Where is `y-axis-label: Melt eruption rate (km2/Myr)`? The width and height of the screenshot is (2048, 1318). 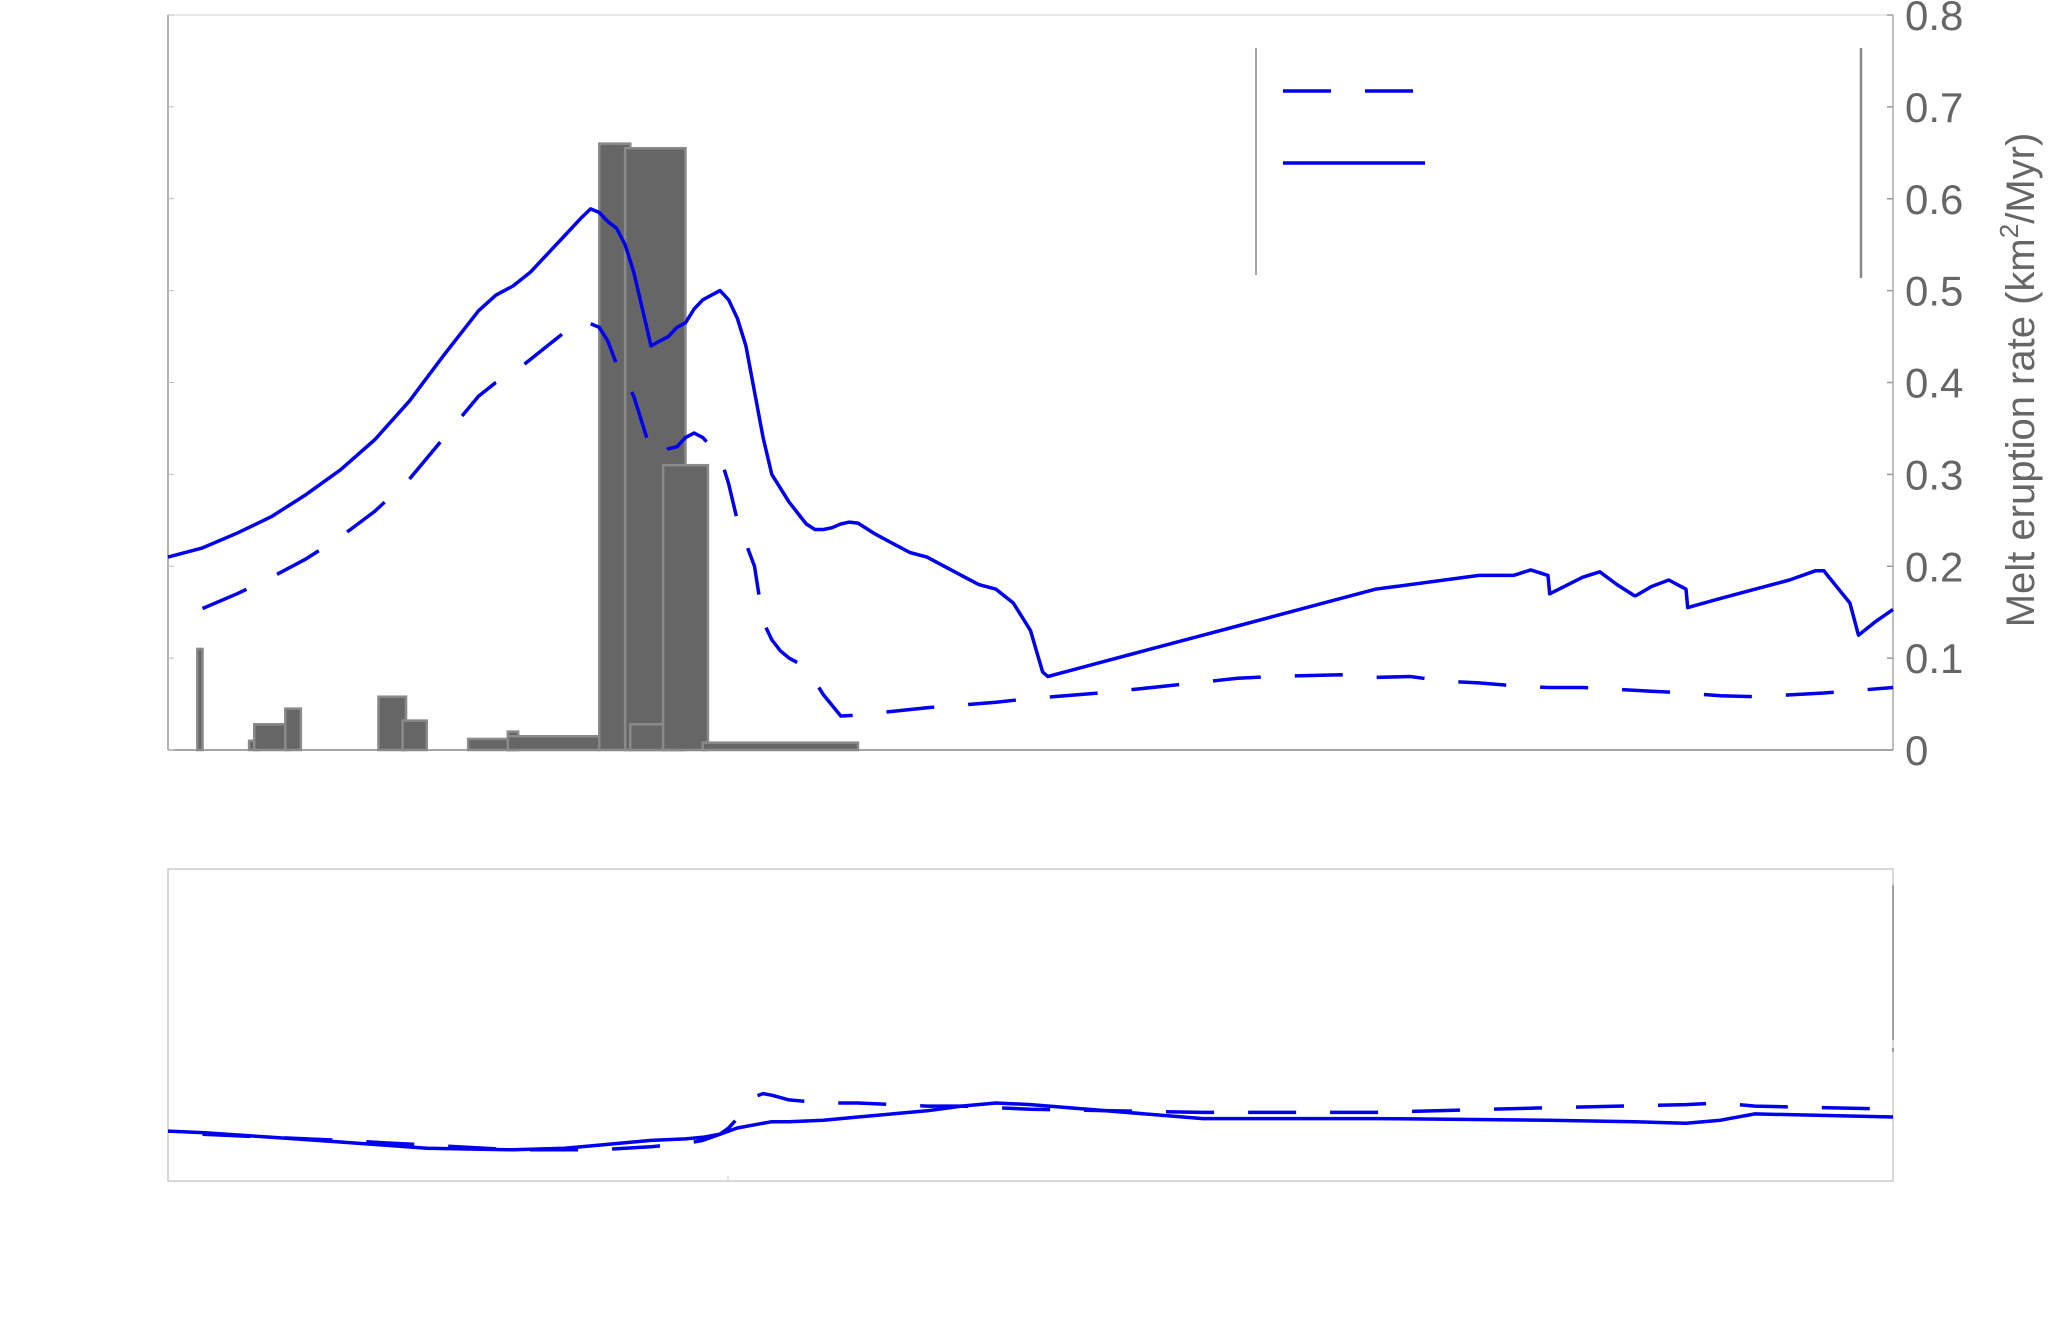
y-axis-label: Melt eruption rate (km2/Myr) is located at coordinates (2018, 380).